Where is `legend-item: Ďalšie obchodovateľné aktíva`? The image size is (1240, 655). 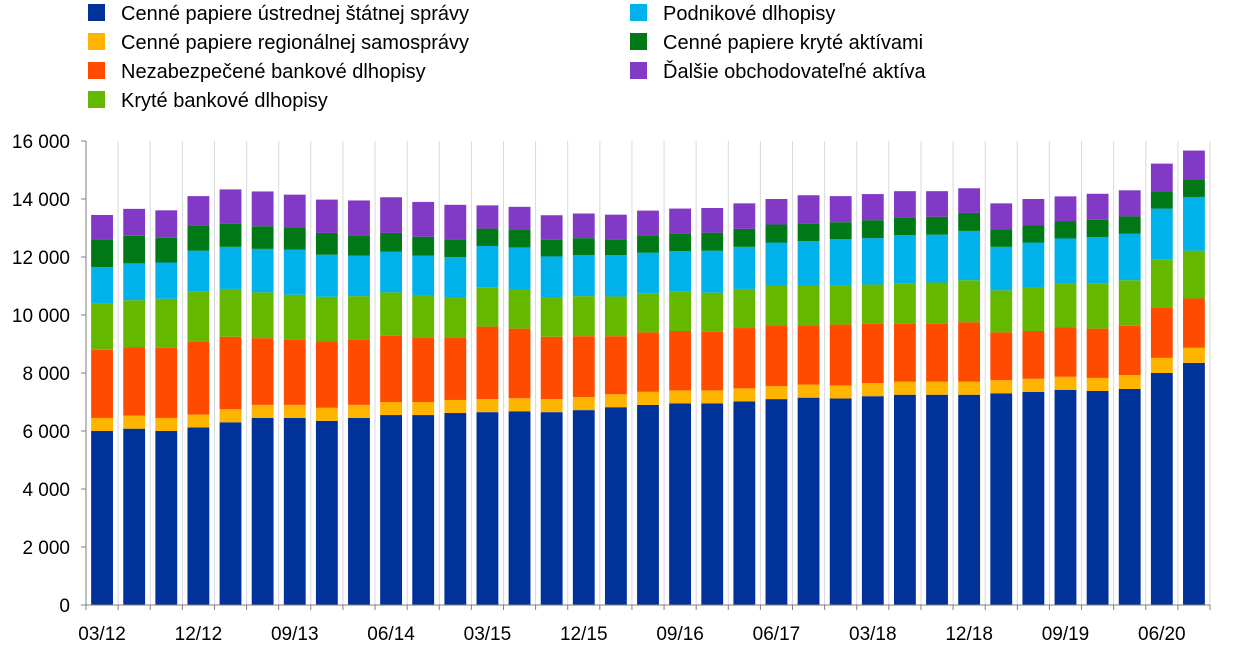
legend-item: Ďalšie obchodovateľné aktíva is located at coordinates (778, 71).